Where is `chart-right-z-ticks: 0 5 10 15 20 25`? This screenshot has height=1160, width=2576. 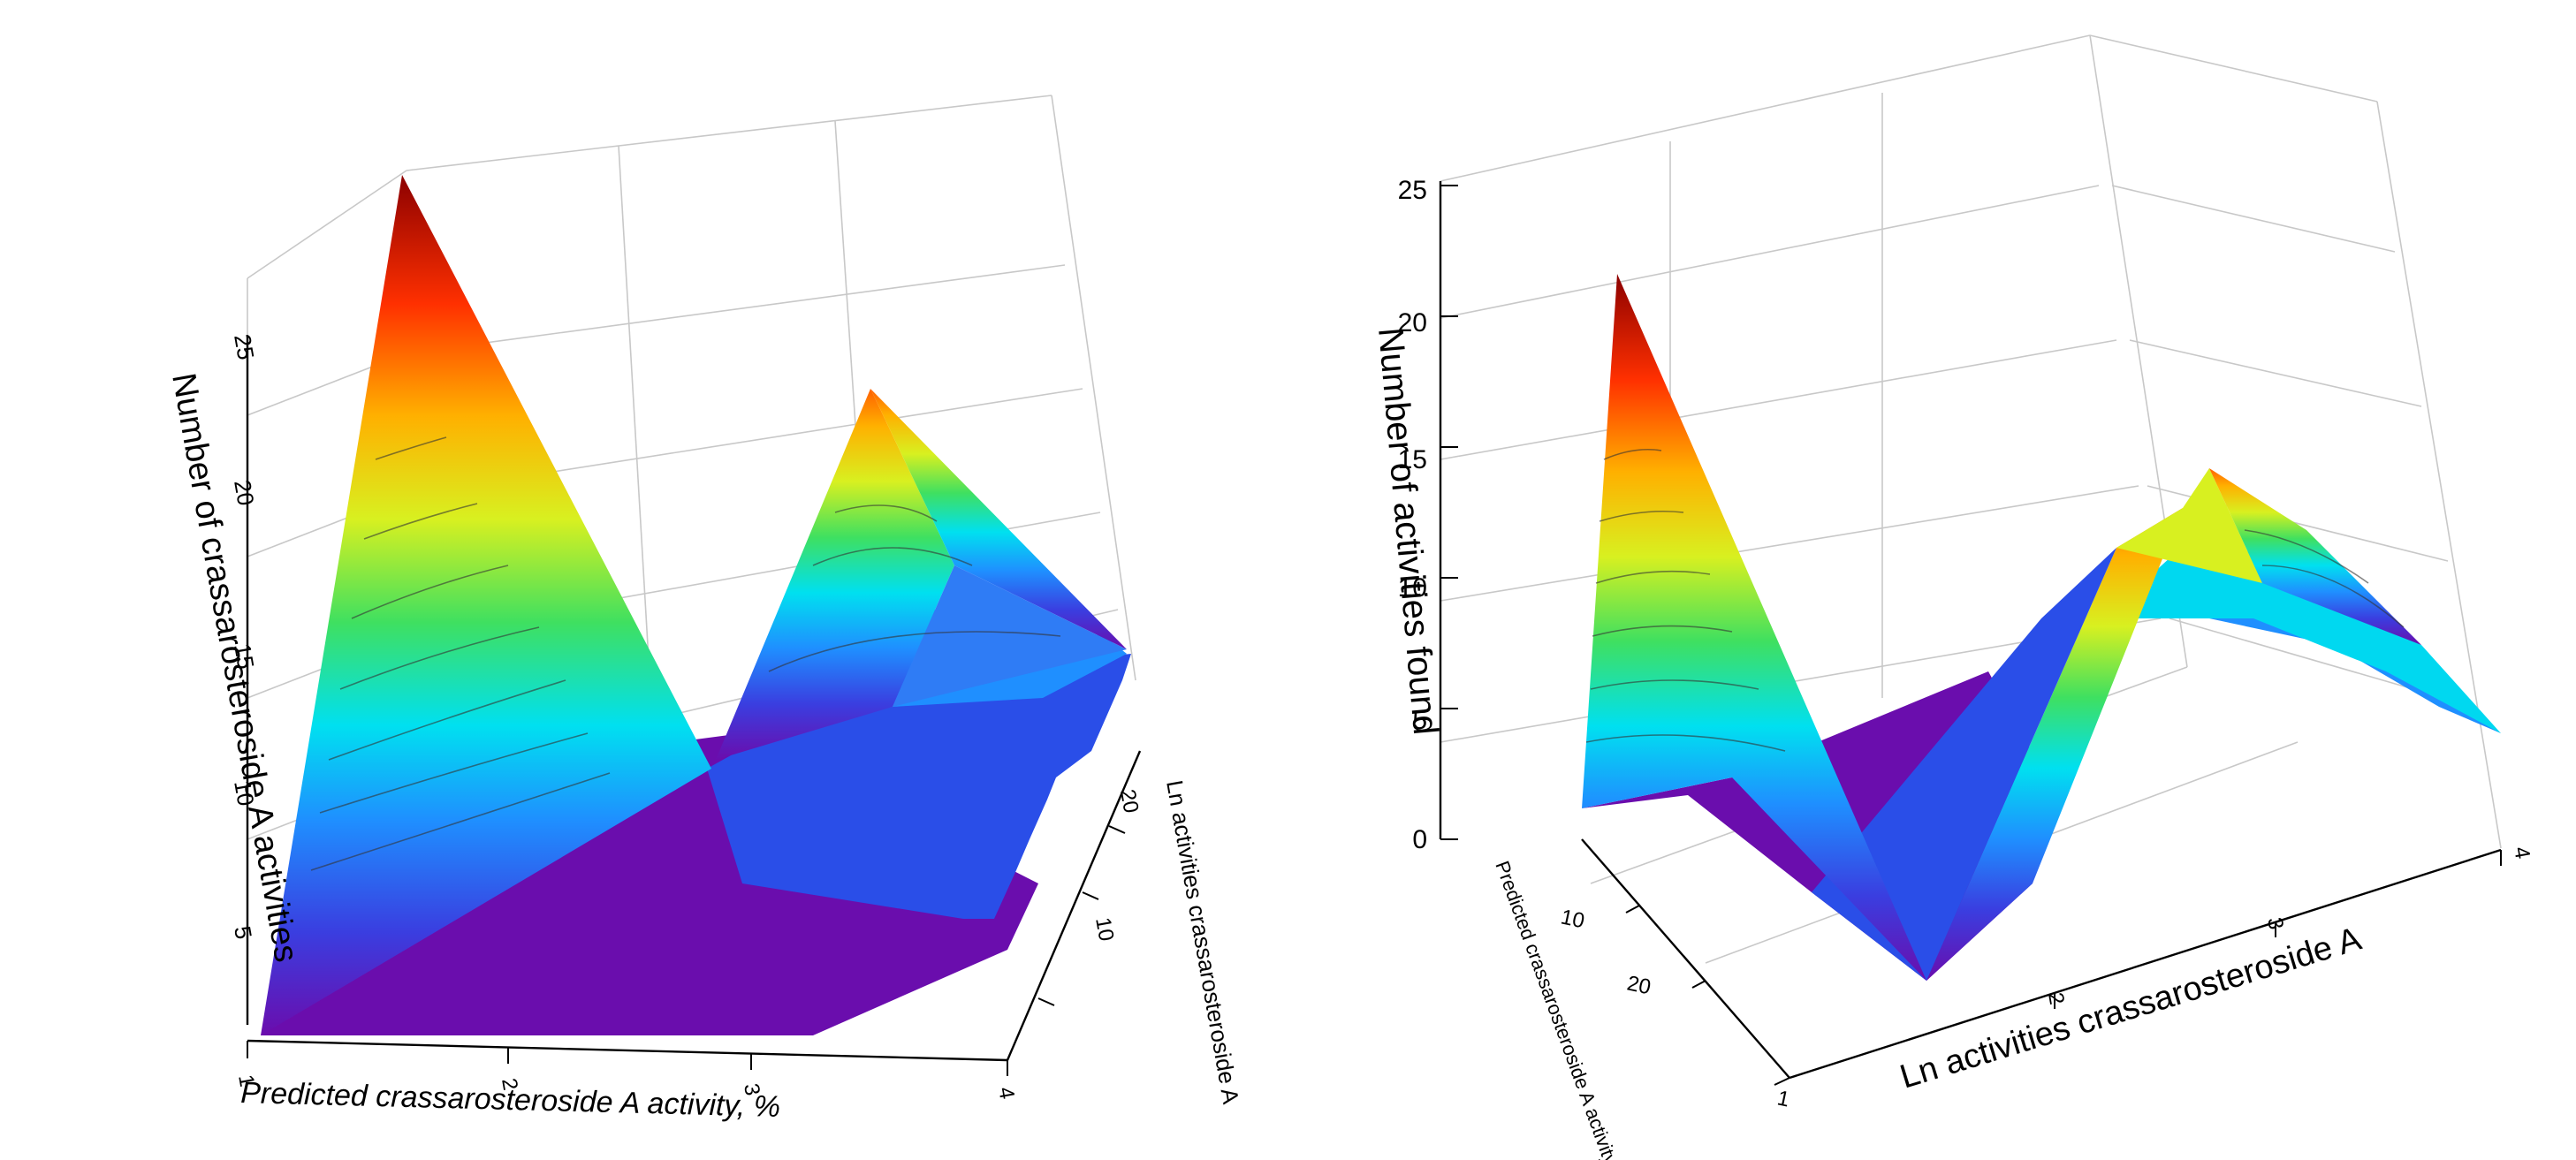 chart-right-z-ticks: 0 5 10 15 20 25 is located at coordinates (1428, 515).